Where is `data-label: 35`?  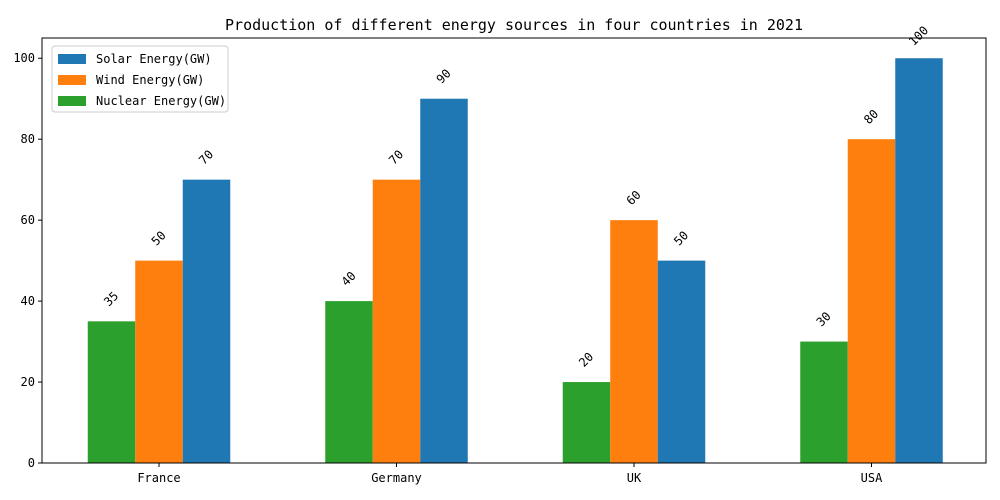 data-label: 35 is located at coordinates (111, 299).